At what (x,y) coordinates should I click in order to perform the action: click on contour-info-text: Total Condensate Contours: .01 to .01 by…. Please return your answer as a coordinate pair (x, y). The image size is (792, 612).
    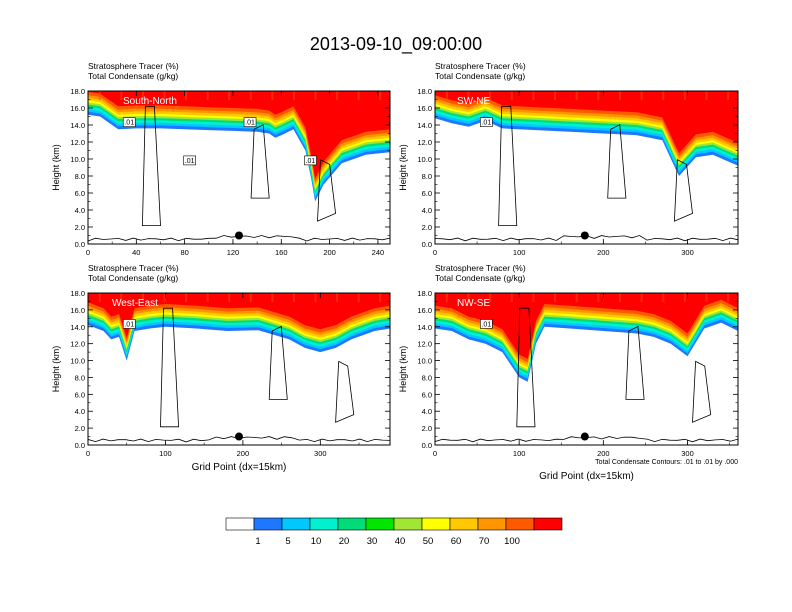
    Looking at the image, I should click on (666, 462).